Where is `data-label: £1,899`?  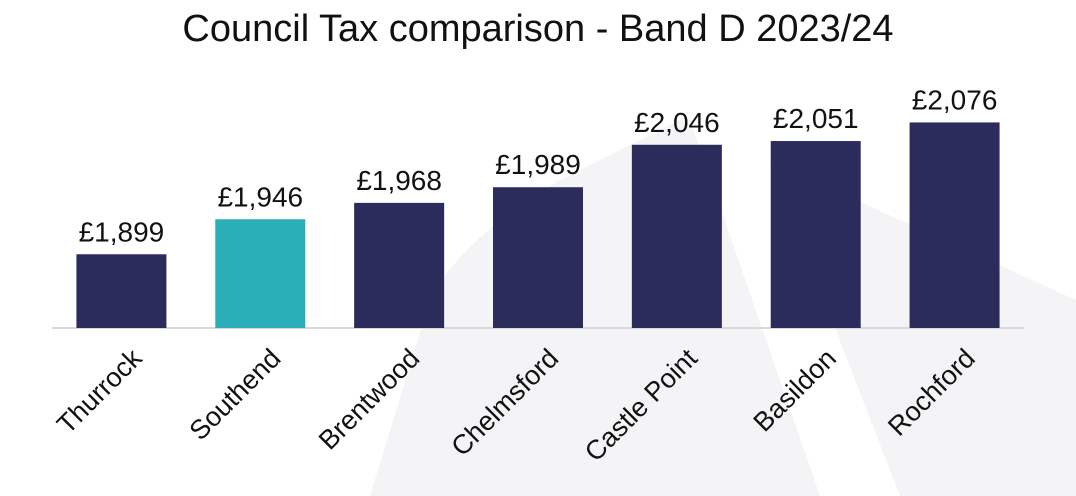 data-label: £1,899 is located at coordinates (122, 231).